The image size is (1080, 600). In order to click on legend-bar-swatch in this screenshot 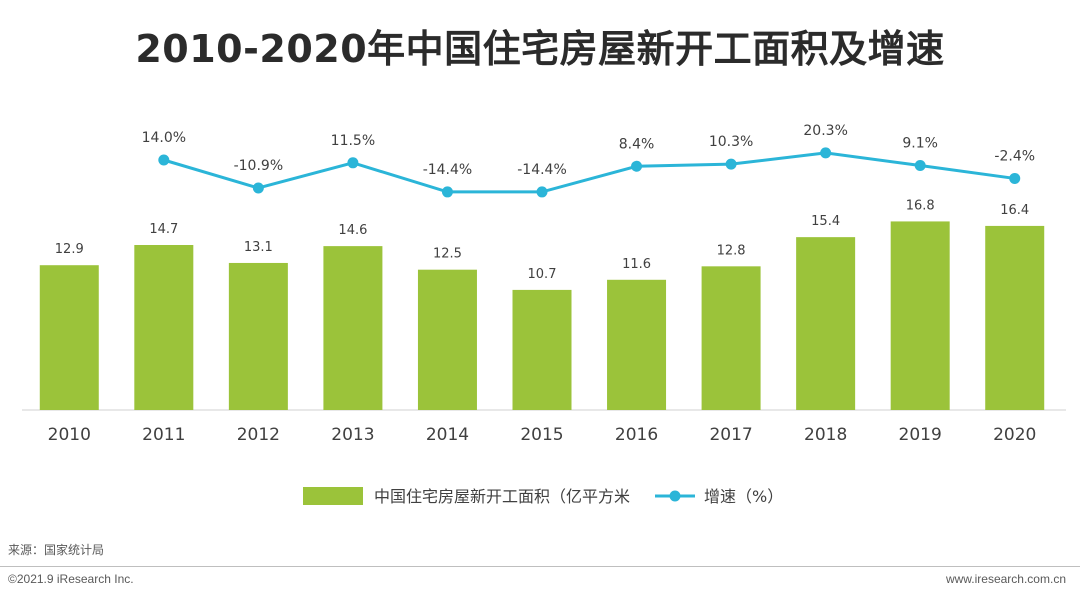, I will do `click(333, 496)`.